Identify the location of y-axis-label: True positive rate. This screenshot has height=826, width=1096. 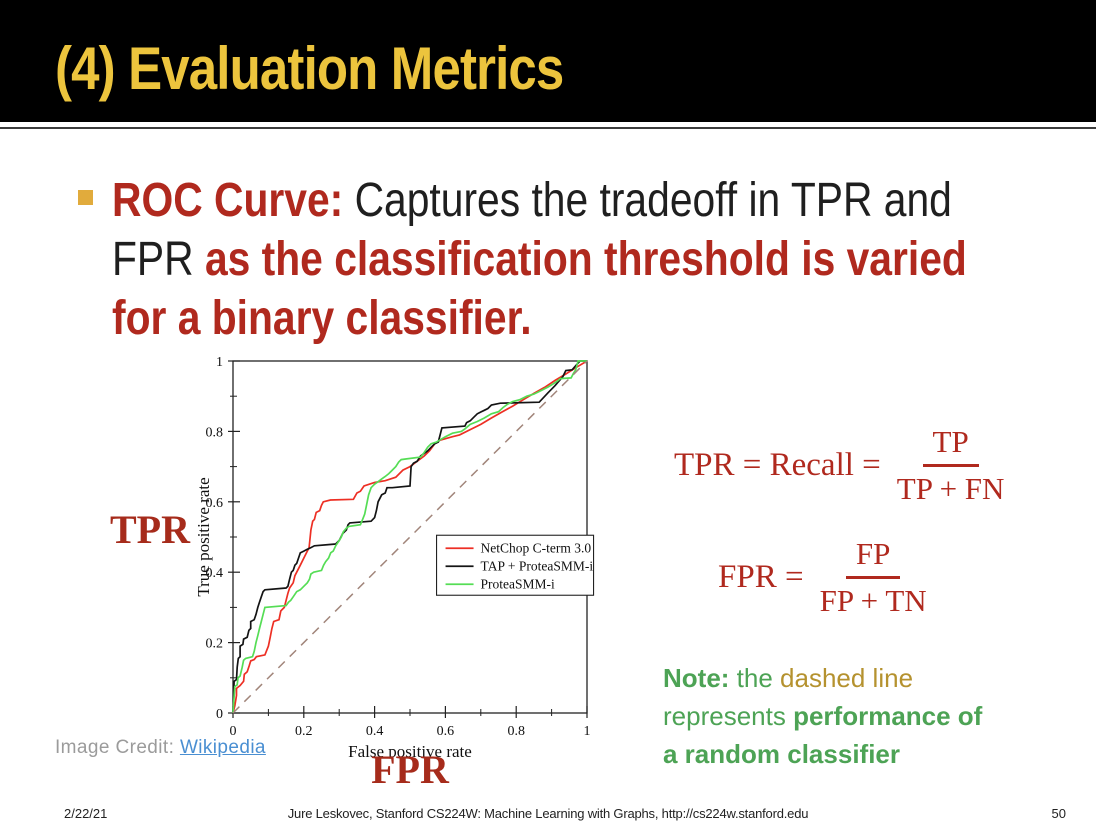
(204, 536).